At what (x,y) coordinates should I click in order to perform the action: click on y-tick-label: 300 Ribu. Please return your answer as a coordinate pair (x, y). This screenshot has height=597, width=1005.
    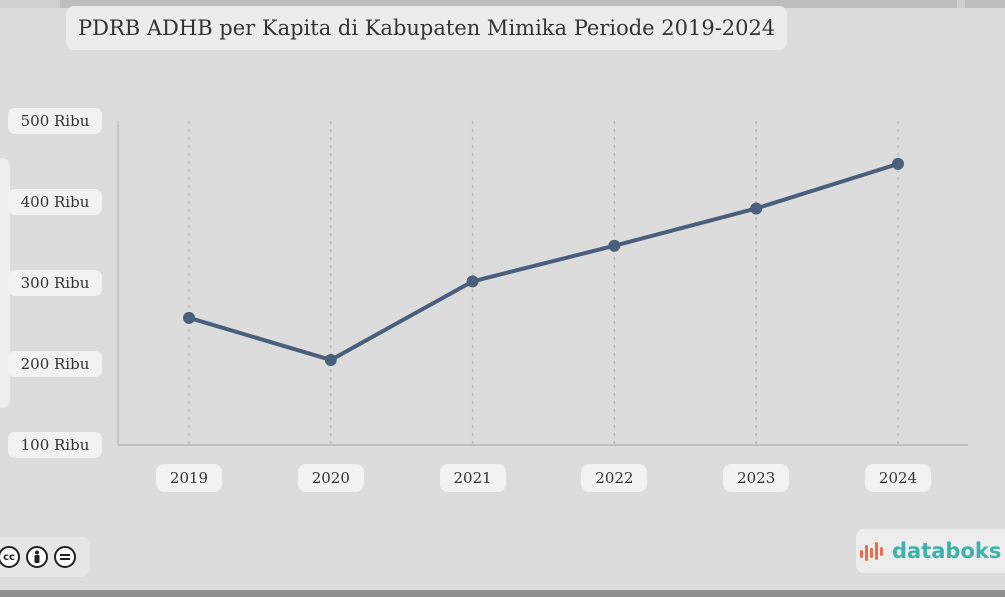
    Looking at the image, I should click on (55, 283).